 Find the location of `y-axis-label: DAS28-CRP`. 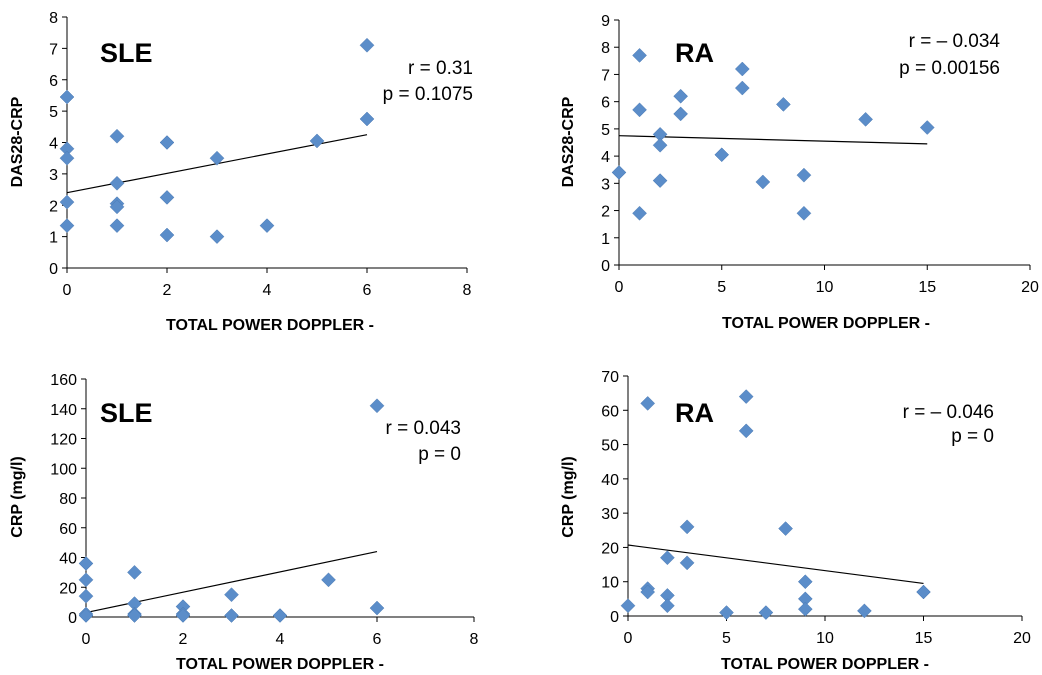

y-axis-label: DAS28-CRP is located at coordinates (17, 141).